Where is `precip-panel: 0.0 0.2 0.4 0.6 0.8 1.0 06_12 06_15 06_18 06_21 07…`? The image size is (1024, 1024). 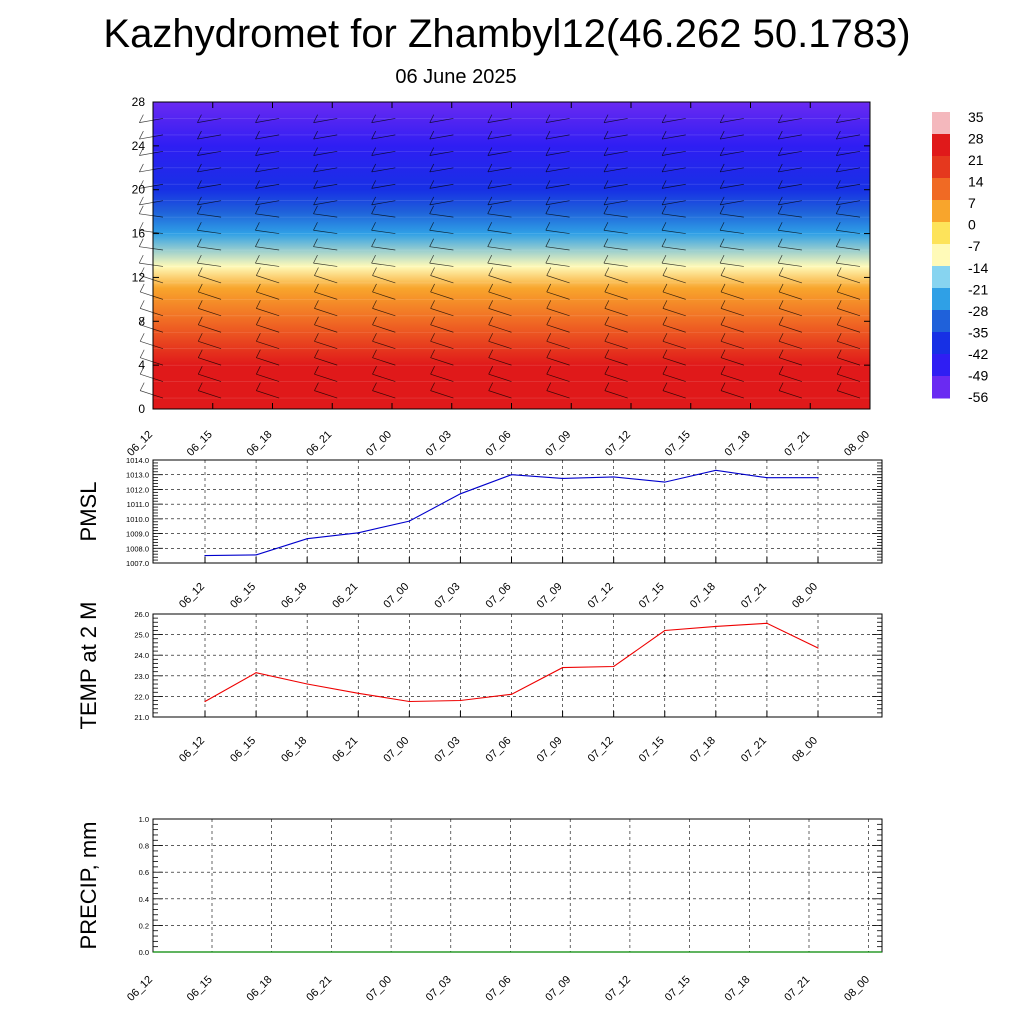 precip-panel: 0.0 0.2 0.4 0.6 0.8 1.0 06_12 06_15 06_18 06_21 07… is located at coordinates (479, 909).